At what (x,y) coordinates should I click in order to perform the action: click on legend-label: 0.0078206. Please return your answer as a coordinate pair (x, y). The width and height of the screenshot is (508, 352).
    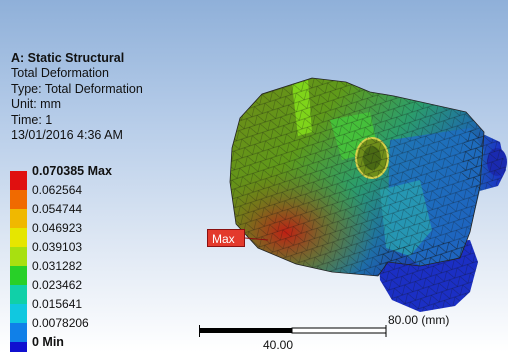
    Looking at the image, I should click on (60, 323).